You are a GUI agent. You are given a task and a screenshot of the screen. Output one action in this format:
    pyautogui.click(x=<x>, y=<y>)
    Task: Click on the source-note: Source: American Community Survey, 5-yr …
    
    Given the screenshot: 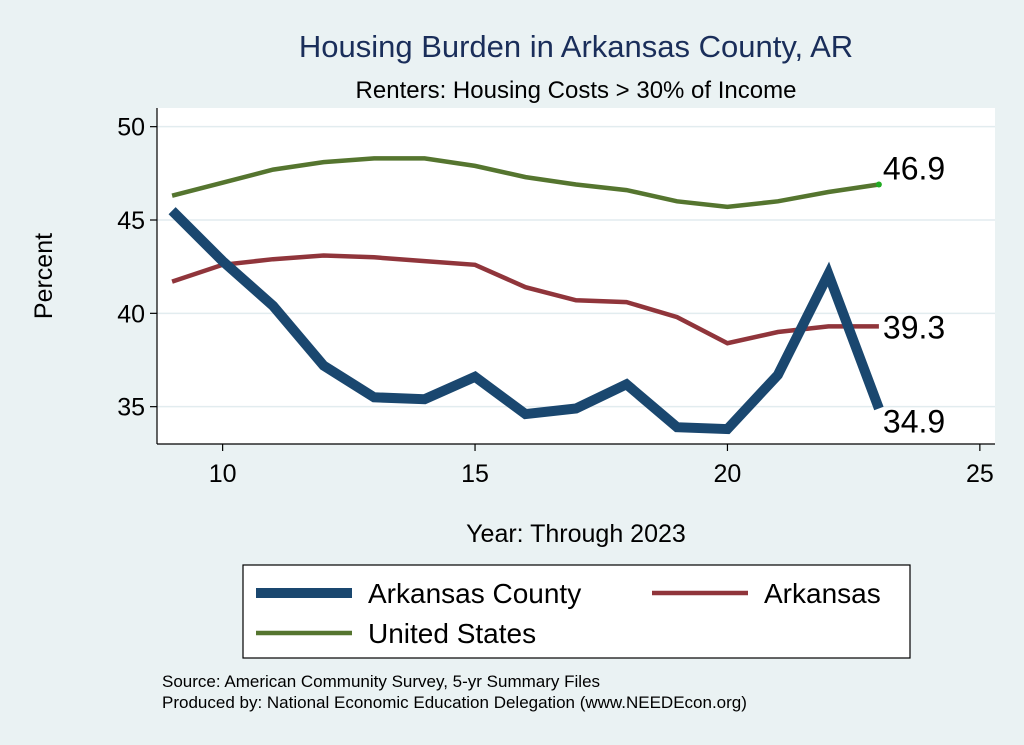 What is the action you would take?
    pyautogui.click(x=381, y=681)
    